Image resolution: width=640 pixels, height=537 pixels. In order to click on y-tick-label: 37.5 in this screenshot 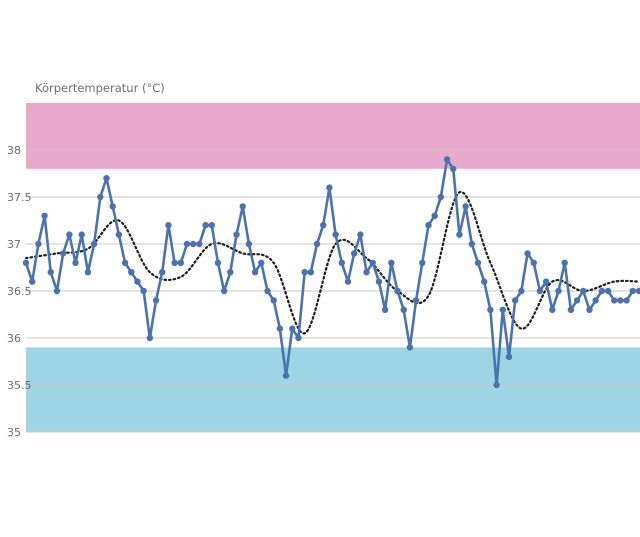, I will do `click(19, 197)`.